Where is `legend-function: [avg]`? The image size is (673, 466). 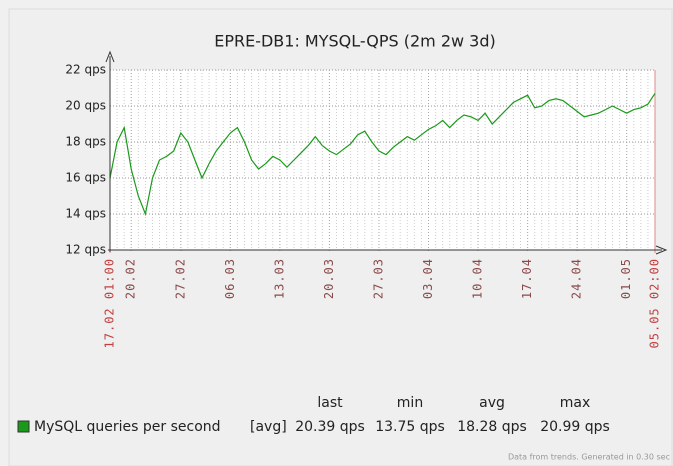 legend-function: [avg] is located at coordinates (268, 427).